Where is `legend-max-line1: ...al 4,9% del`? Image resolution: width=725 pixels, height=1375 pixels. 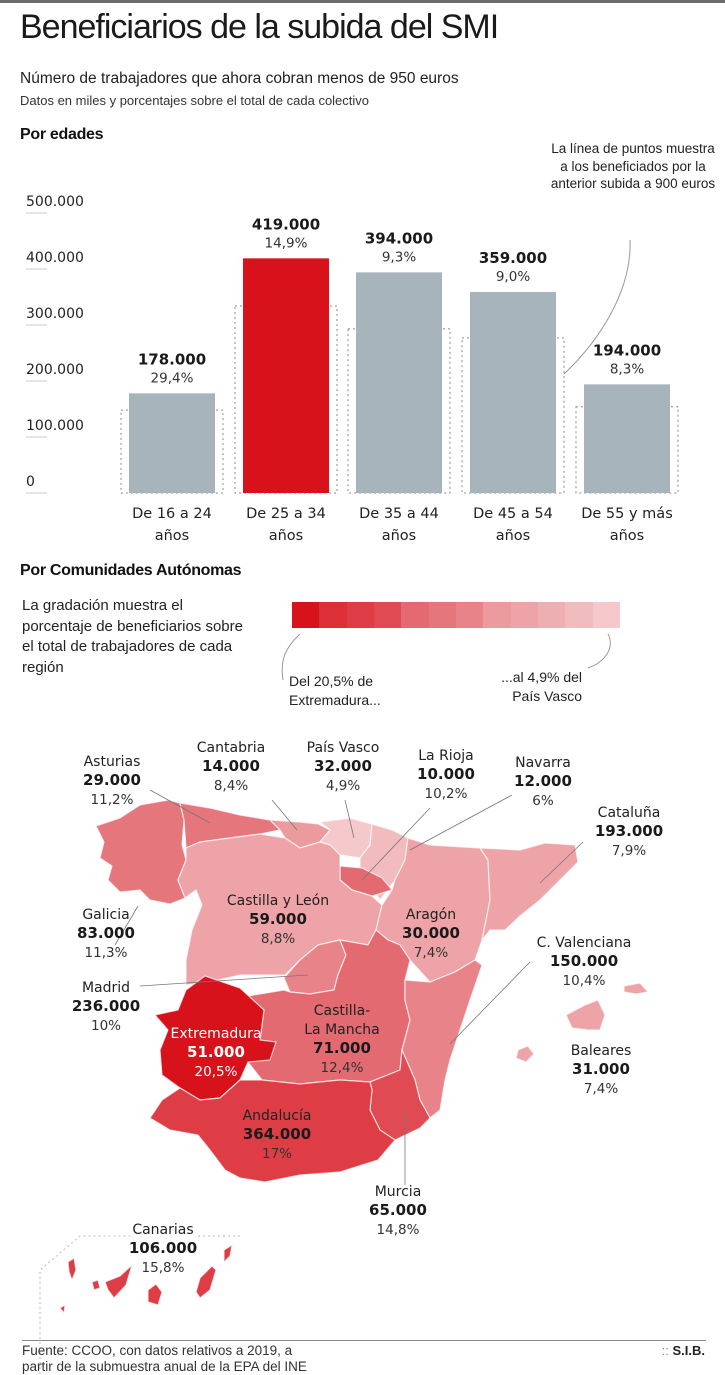
legend-max-line1: ...al 4,9% del is located at coordinates (541, 677).